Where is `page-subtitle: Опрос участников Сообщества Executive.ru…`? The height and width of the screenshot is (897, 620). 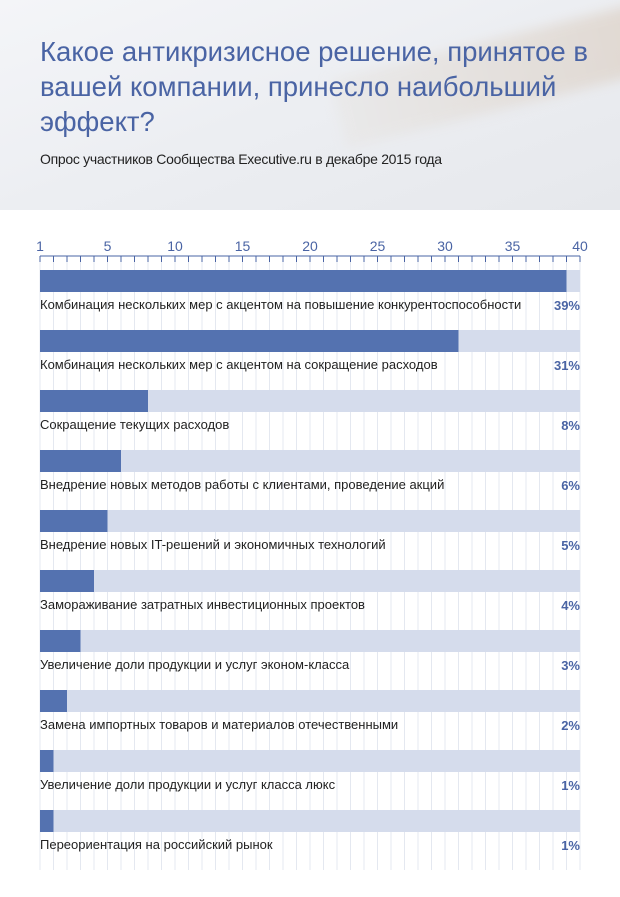
page-subtitle: Опрос участников Сообщества Executive.ru… is located at coordinates (241, 159).